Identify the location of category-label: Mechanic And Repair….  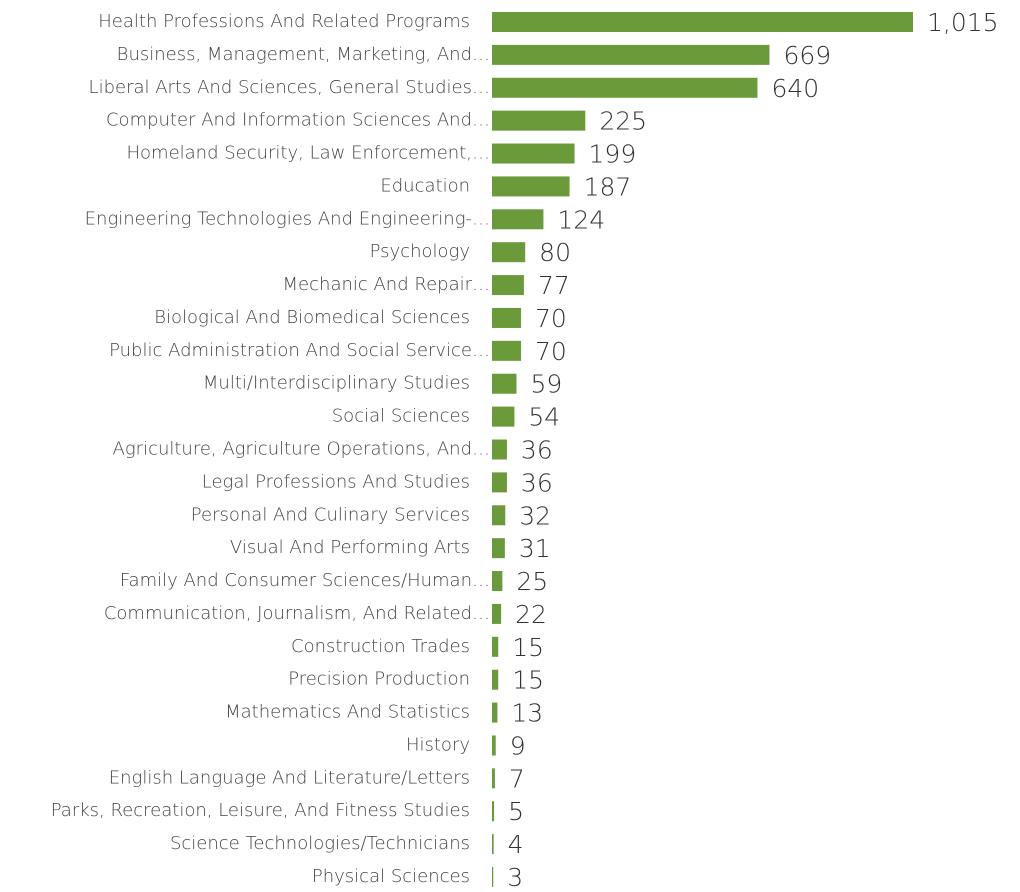
(386, 284).